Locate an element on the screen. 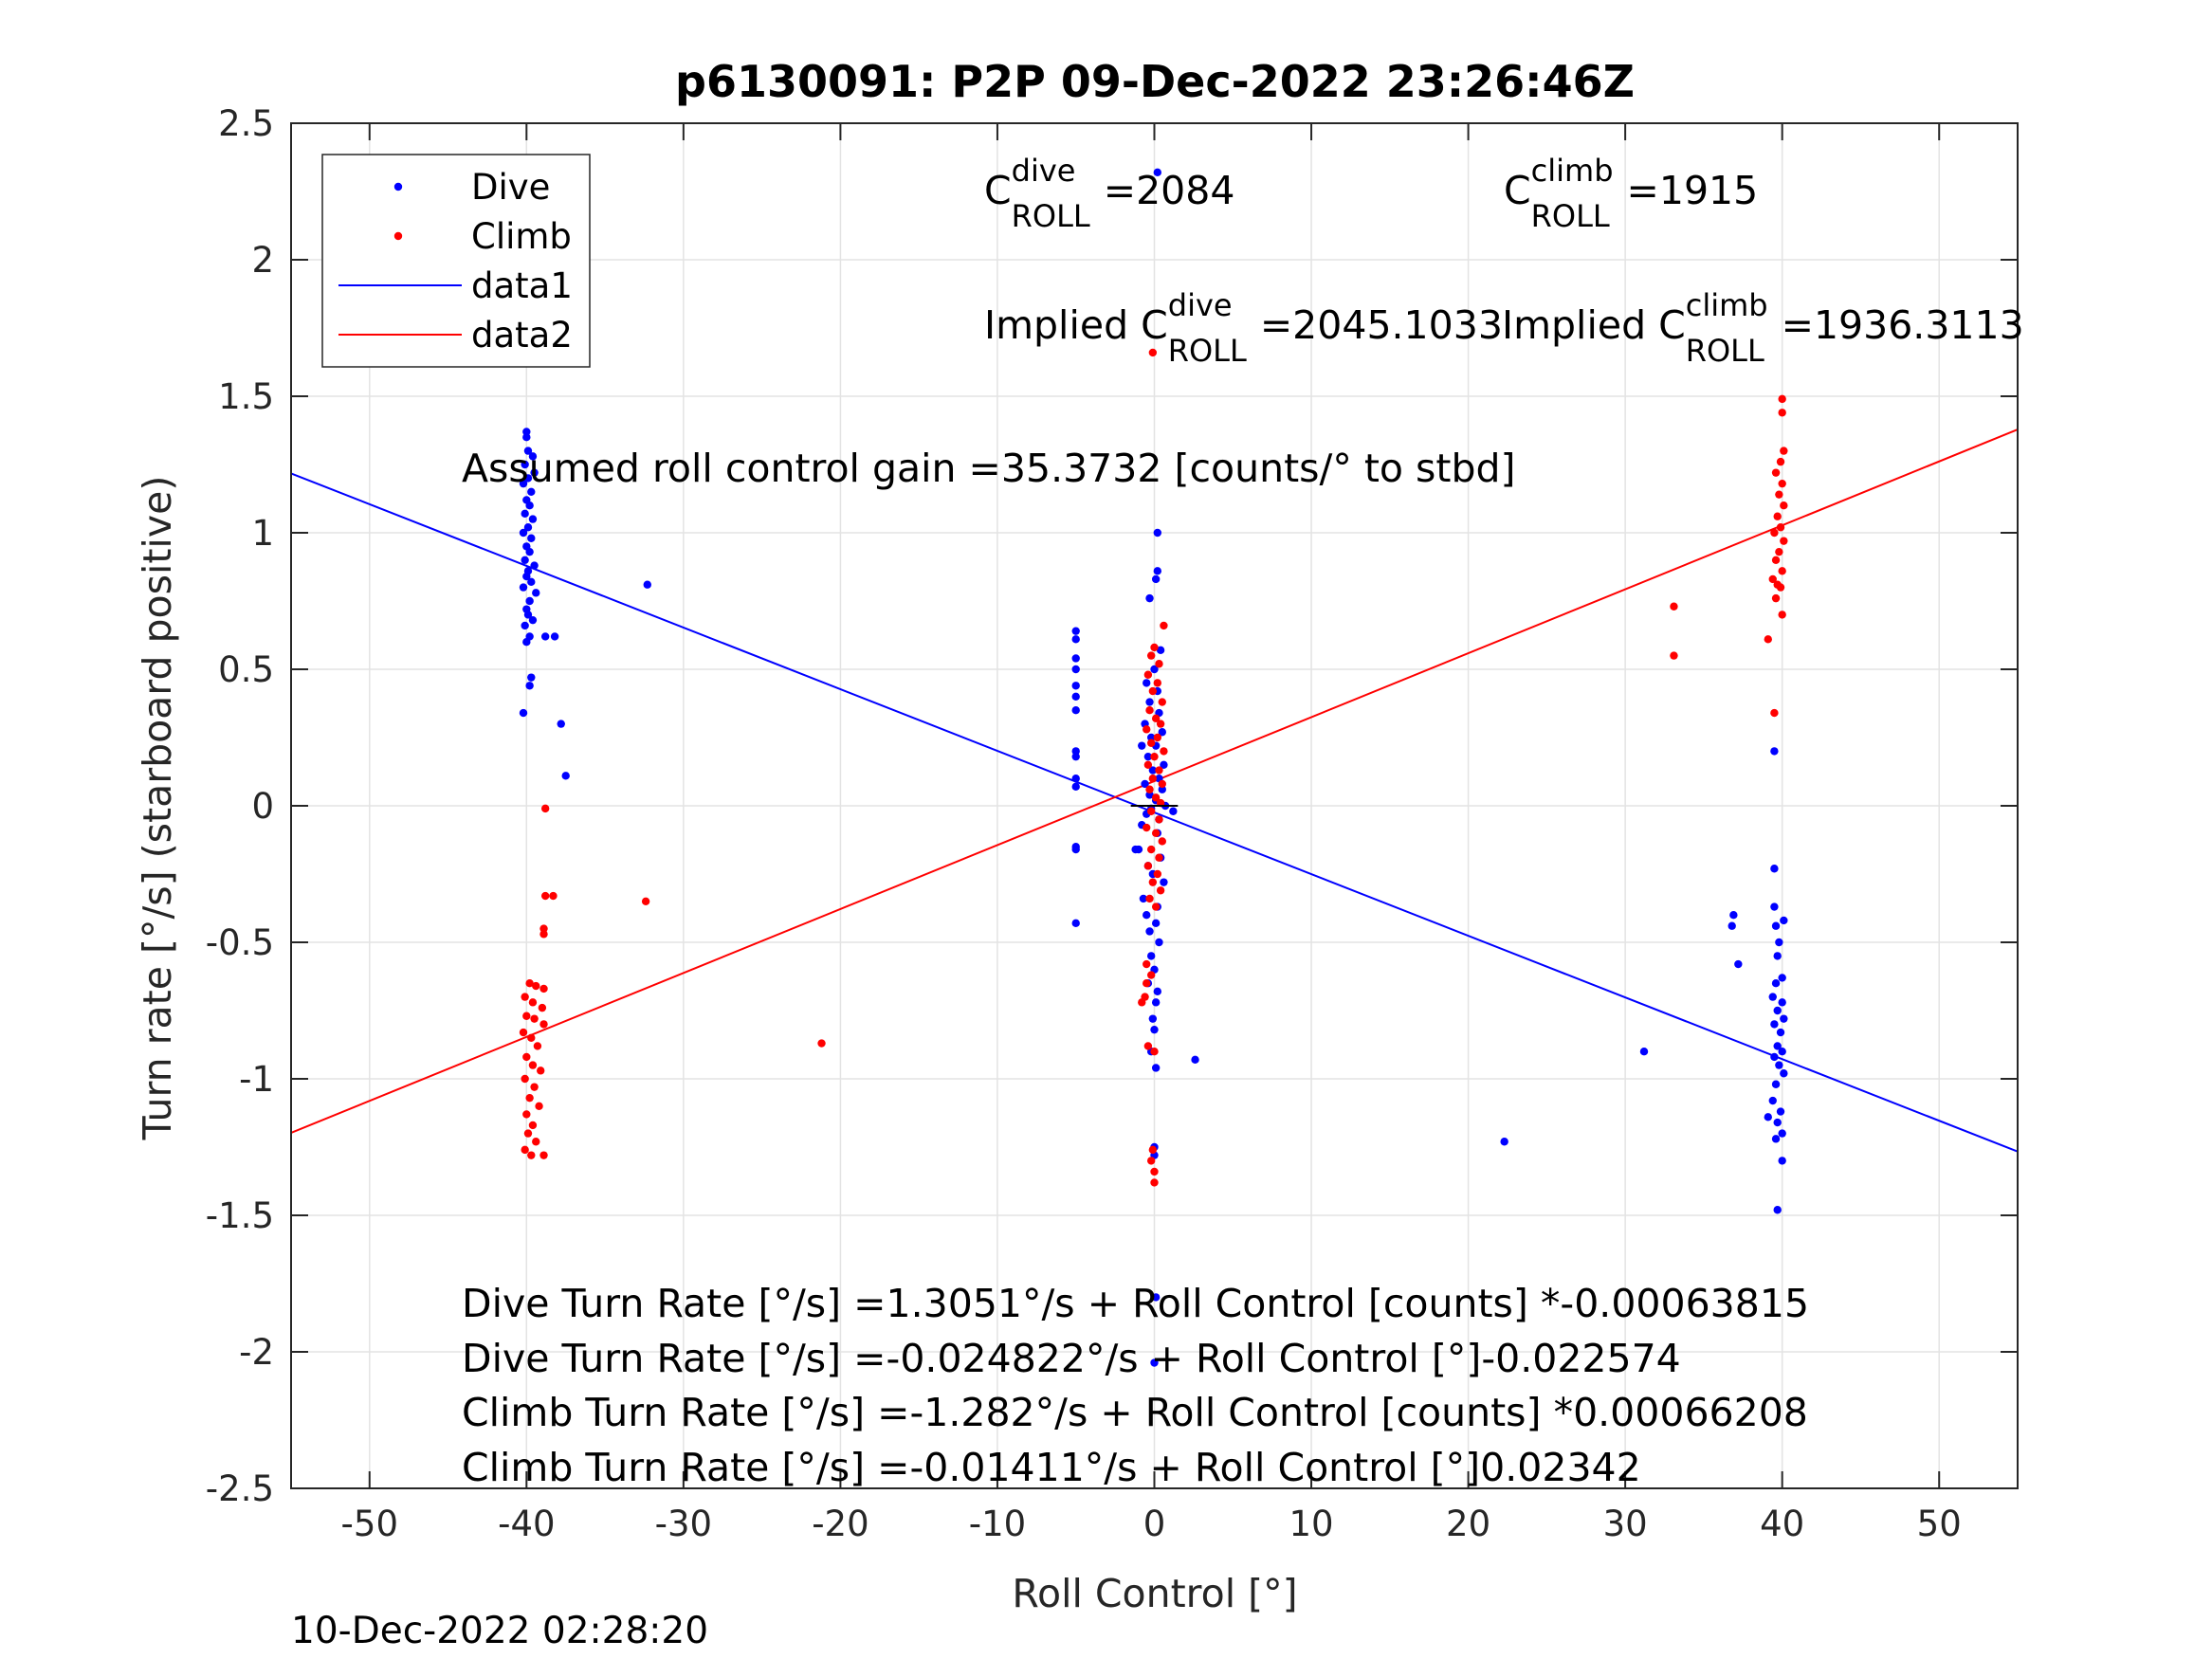  x-tick-label: 0 is located at coordinates (1154, 1524).